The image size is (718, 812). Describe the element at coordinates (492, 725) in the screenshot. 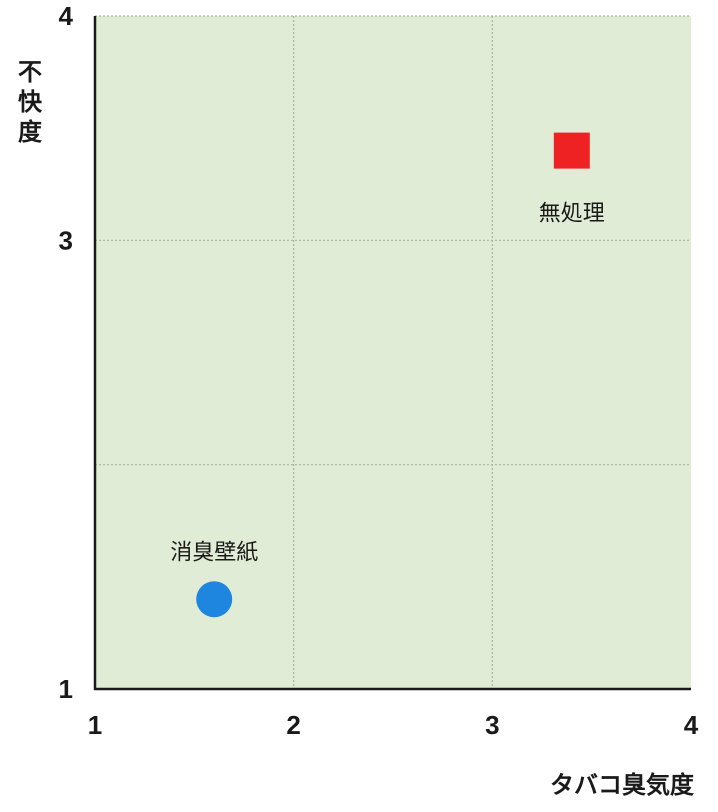

I see `x-tick-label: 3` at that location.